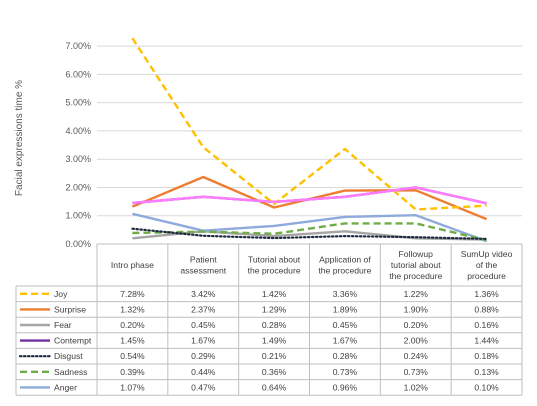 The image size is (537, 406). Describe the element at coordinates (486, 356) in the screenshot. I see `table-cell: 0.18%` at that location.